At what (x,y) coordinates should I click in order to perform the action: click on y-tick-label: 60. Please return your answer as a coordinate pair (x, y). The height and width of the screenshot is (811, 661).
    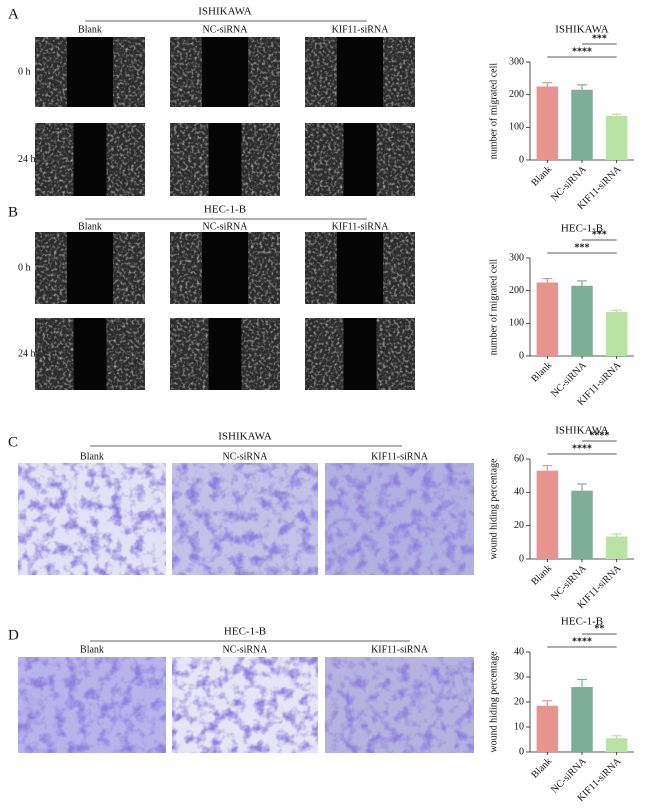
    Looking at the image, I should click on (519, 458).